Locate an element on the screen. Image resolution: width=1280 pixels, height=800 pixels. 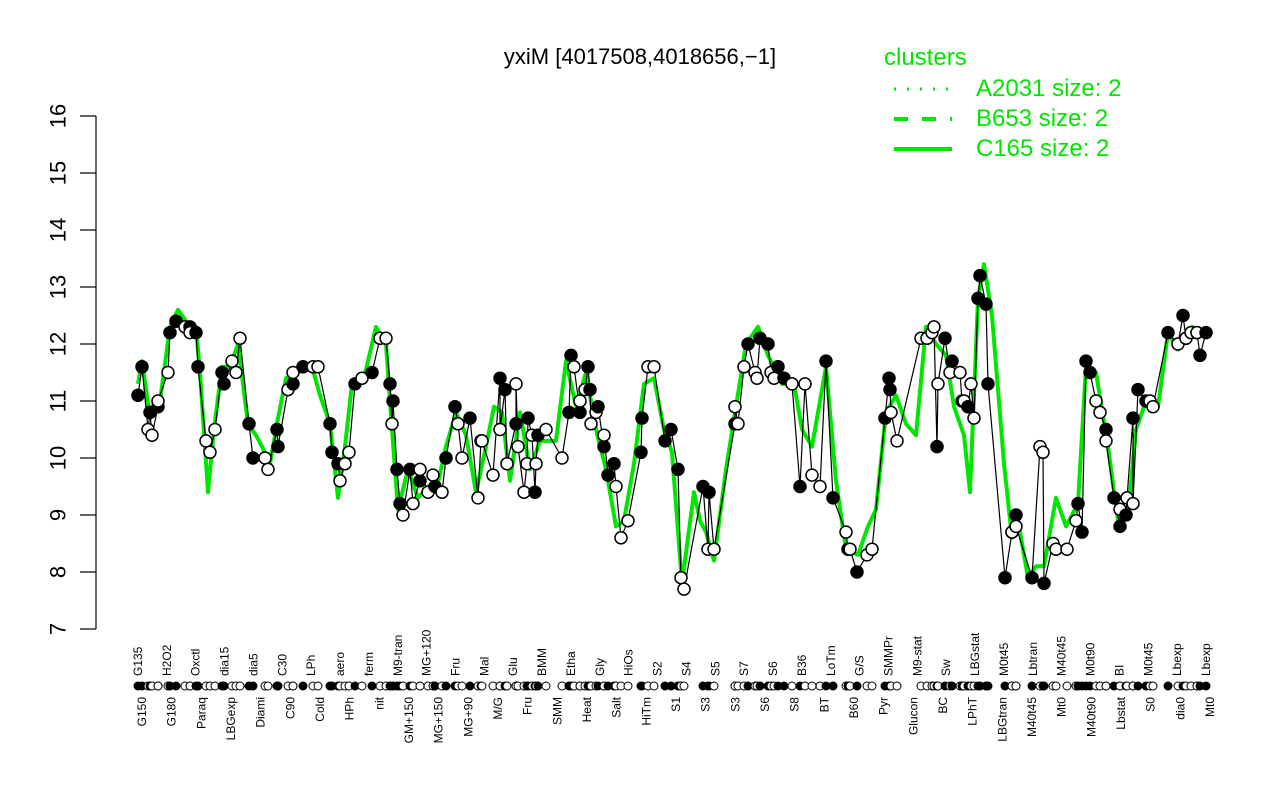
x-tick-label: MG+90 is located at coordinates (468, 717).